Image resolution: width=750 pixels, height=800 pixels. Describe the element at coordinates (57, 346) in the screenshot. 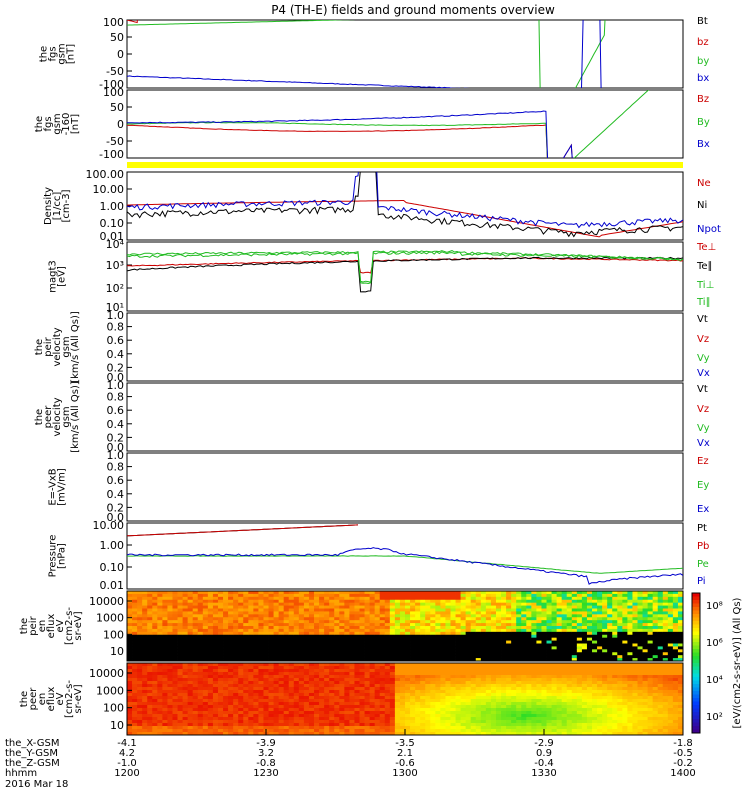

I see `ylabel-line: velocity` at that location.